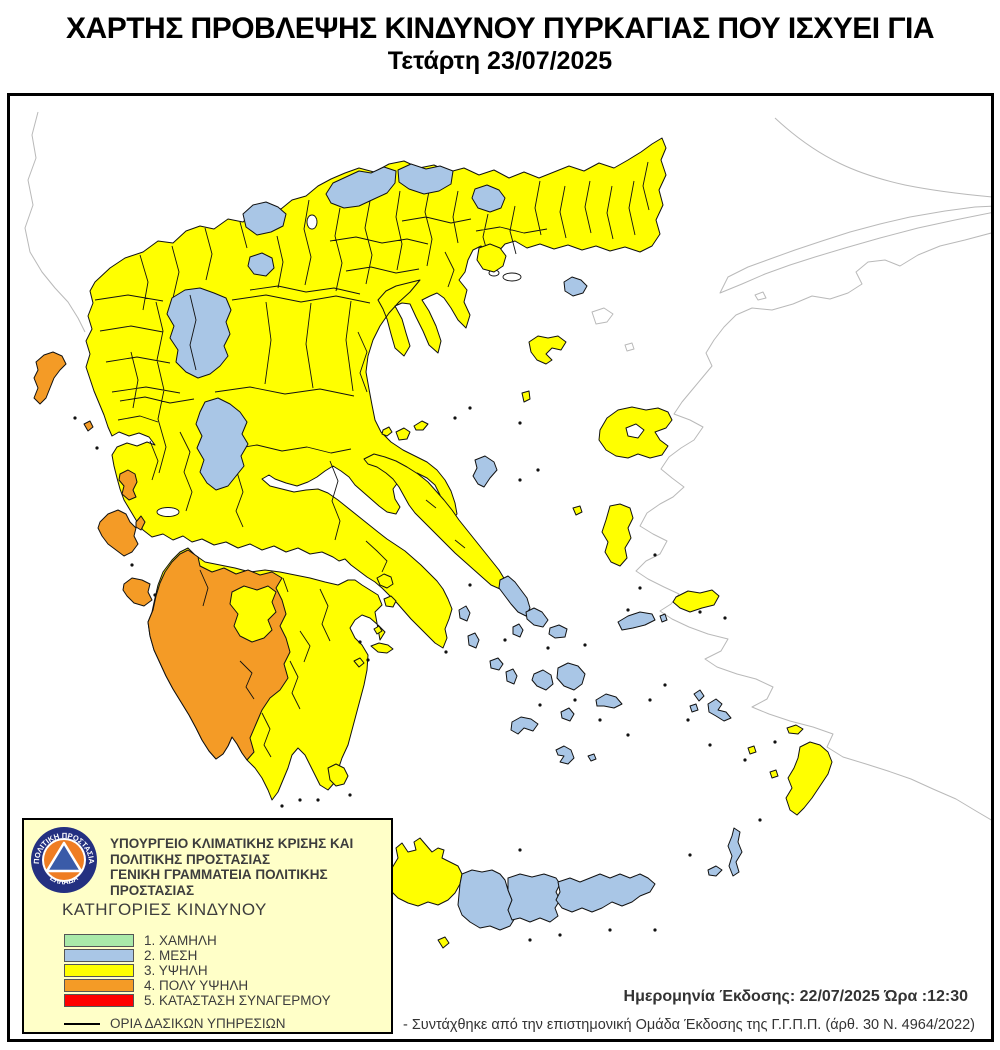 Image resolution: width=1000 pixels, height=1050 pixels. What do you see at coordinates (575, 286) in the screenshot?
I see `island-samothrace` at bounding box center [575, 286].